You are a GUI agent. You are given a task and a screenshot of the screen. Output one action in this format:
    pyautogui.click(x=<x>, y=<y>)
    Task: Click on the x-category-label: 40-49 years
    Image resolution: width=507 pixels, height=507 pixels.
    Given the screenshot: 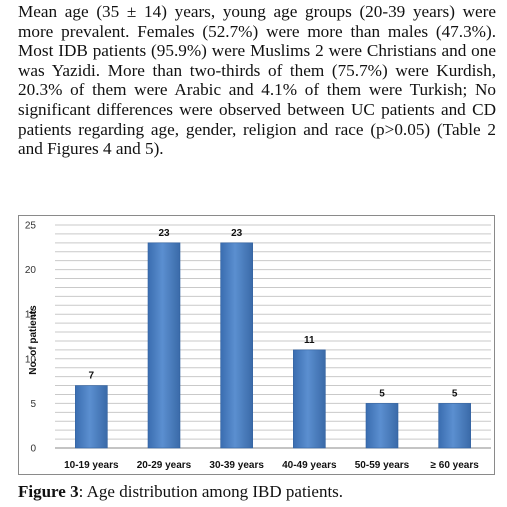 What is the action you would take?
    pyautogui.click(x=309, y=465)
    